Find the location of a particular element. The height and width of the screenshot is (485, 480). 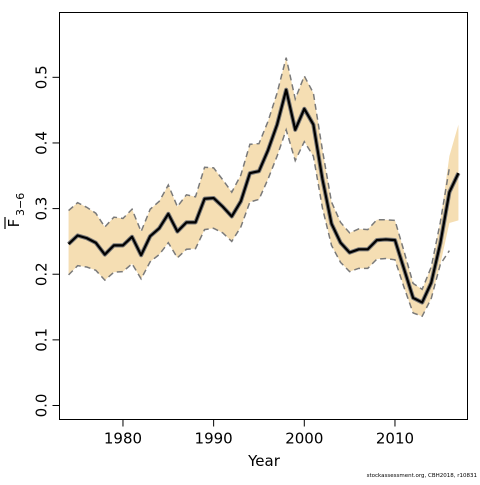

y-axis-title-subscript: 3−6 is located at coordinates (20, 204).